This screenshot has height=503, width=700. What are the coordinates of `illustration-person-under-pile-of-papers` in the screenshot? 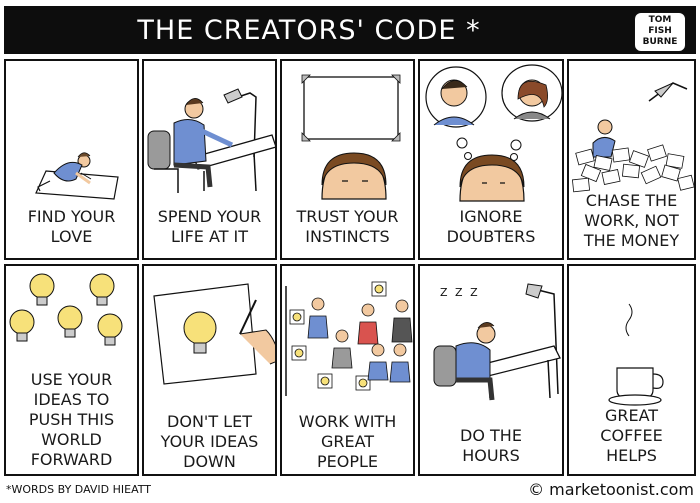 It's located at (632, 137).